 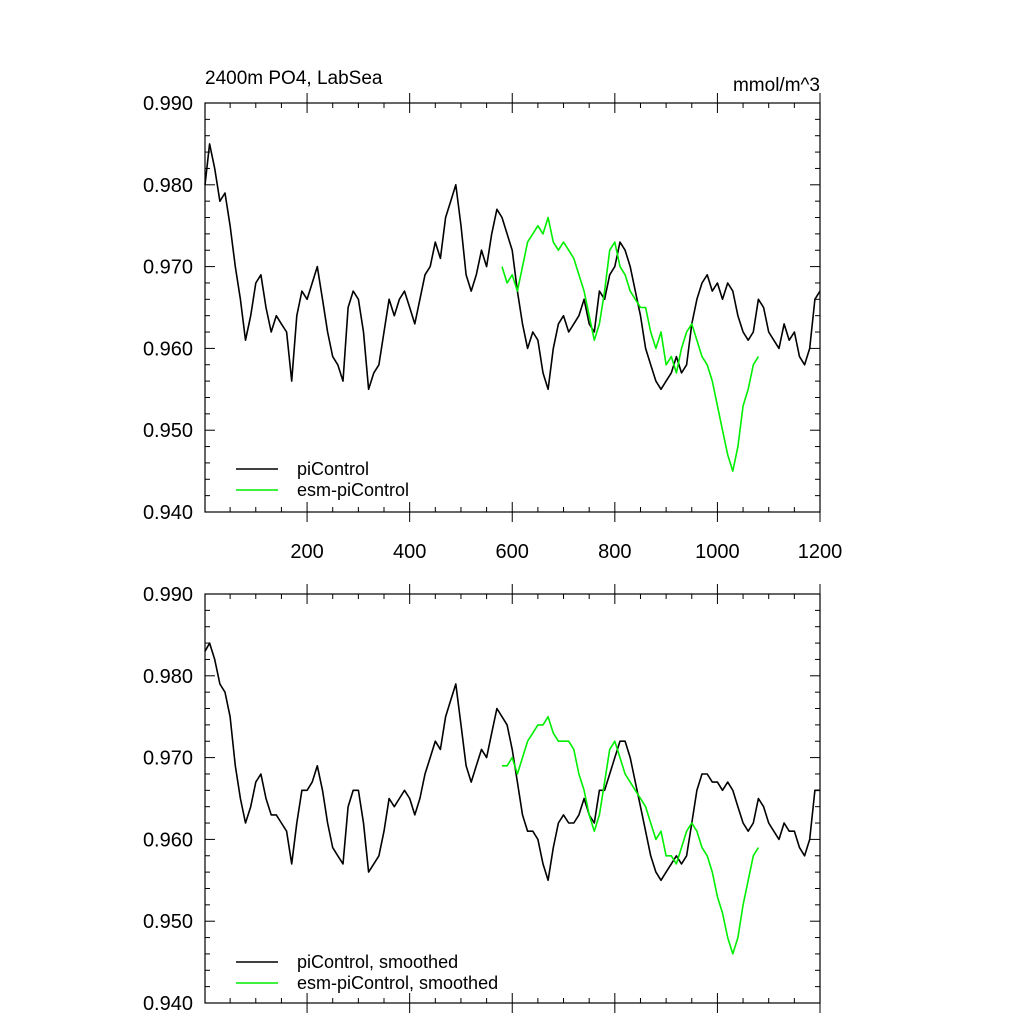 What do you see at coordinates (294, 78) in the screenshot?
I see `chart-title: 2400m PO4, LabSea` at bounding box center [294, 78].